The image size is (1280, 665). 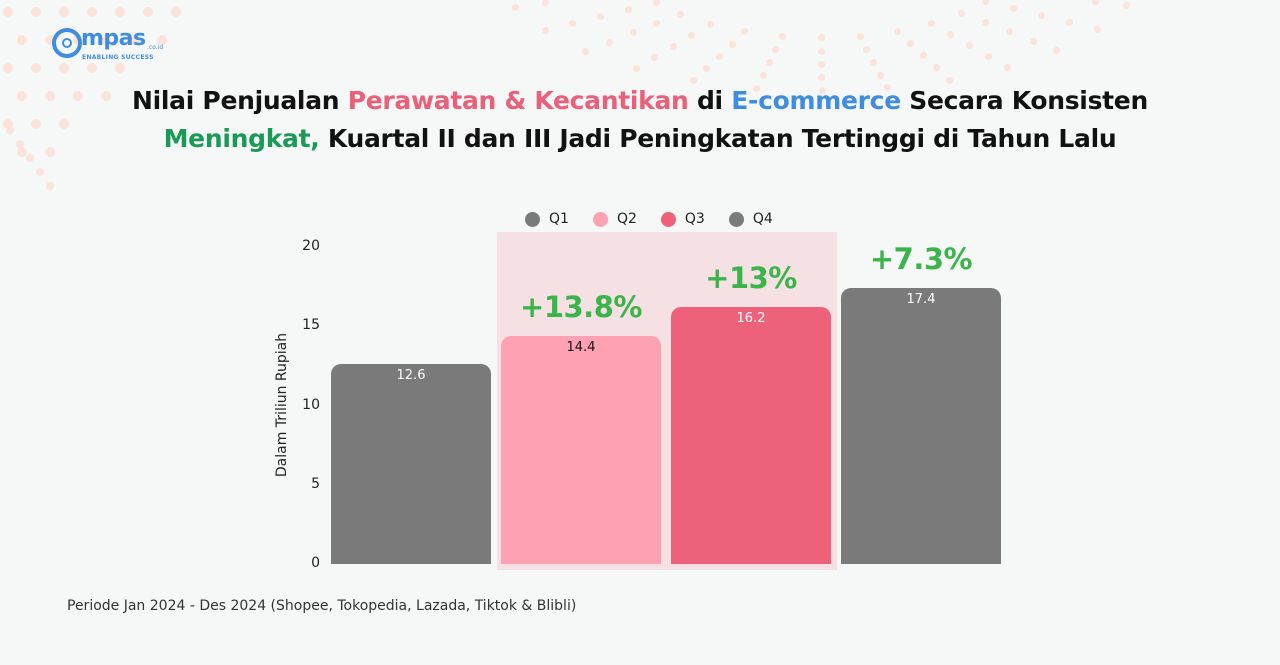 I want to click on title-highlight-category: Perawatan & Kecantikan, so click(x=518, y=100).